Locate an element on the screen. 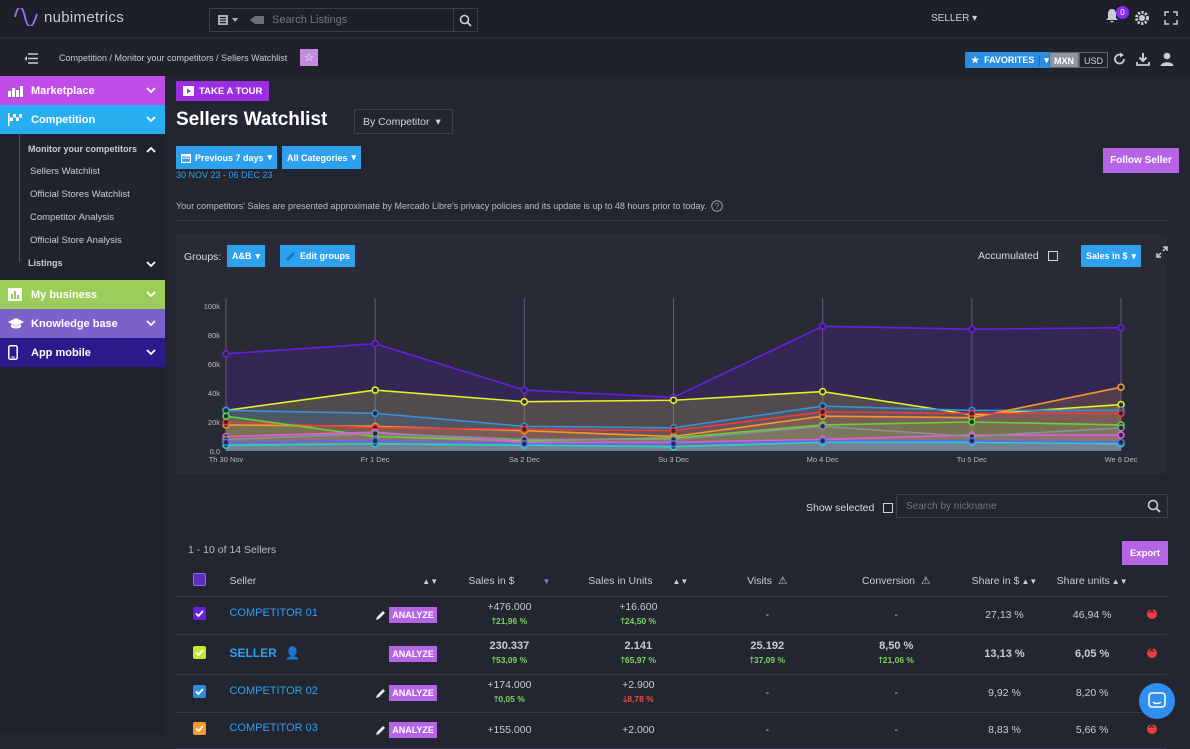 This screenshot has width=1190, height=749. checkered-flag-icon is located at coordinates (15, 119).